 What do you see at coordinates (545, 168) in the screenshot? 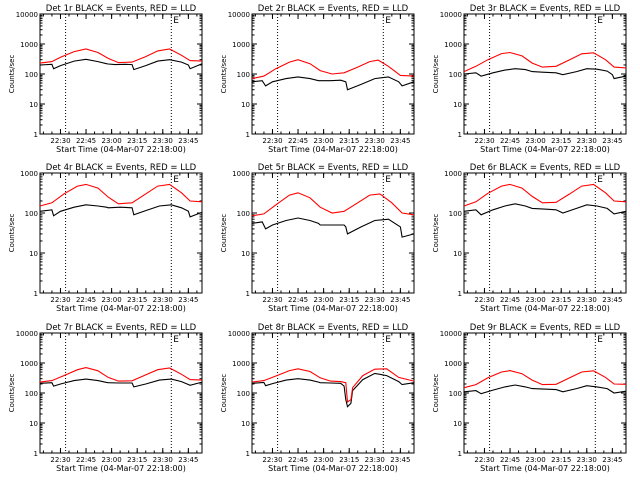
I see `chart-title: Det 6r BLACK = Events, RED = LLD` at bounding box center [545, 168].